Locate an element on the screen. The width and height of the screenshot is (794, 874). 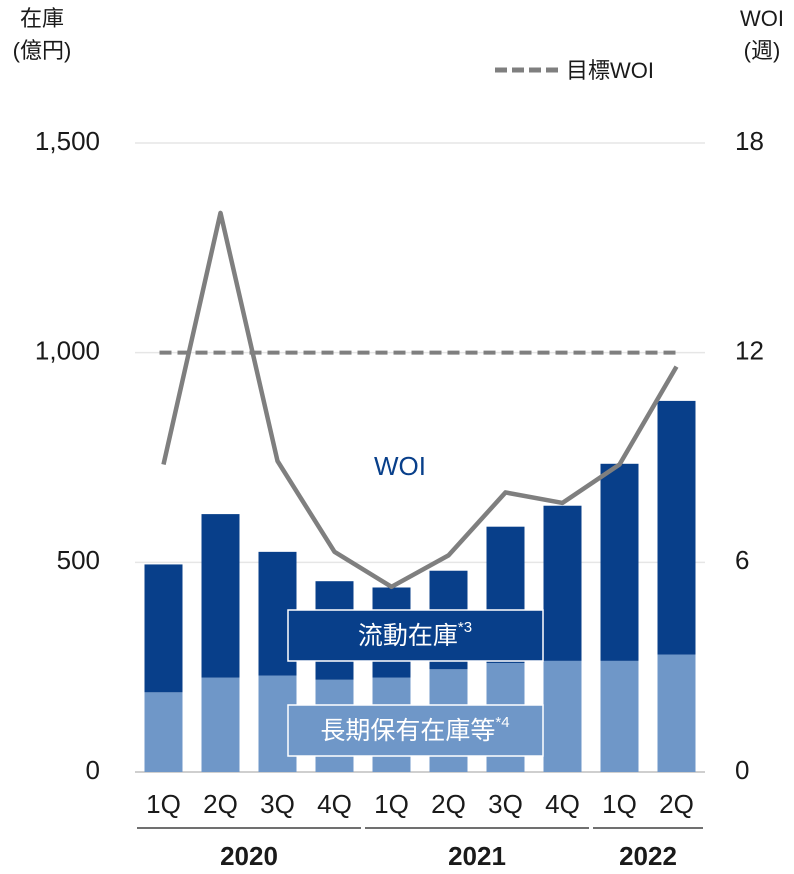
series-note: *4 is located at coordinates (502, 722).